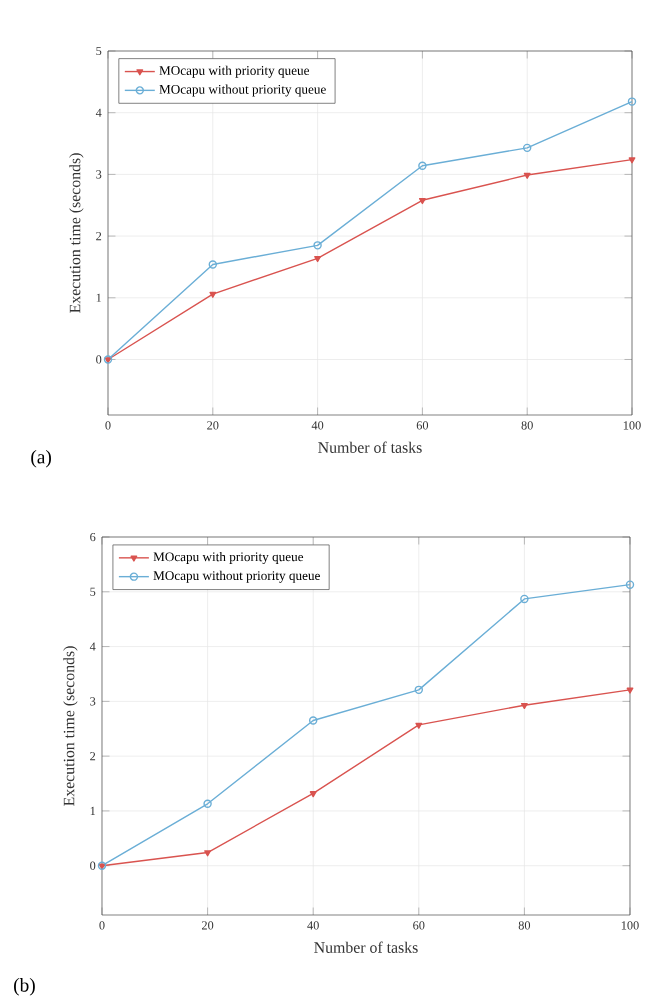 Image resolution: width=660 pixels, height=1005 pixels. Describe the element at coordinates (24, 987) in the screenshot. I see `text: (b)` at that location.